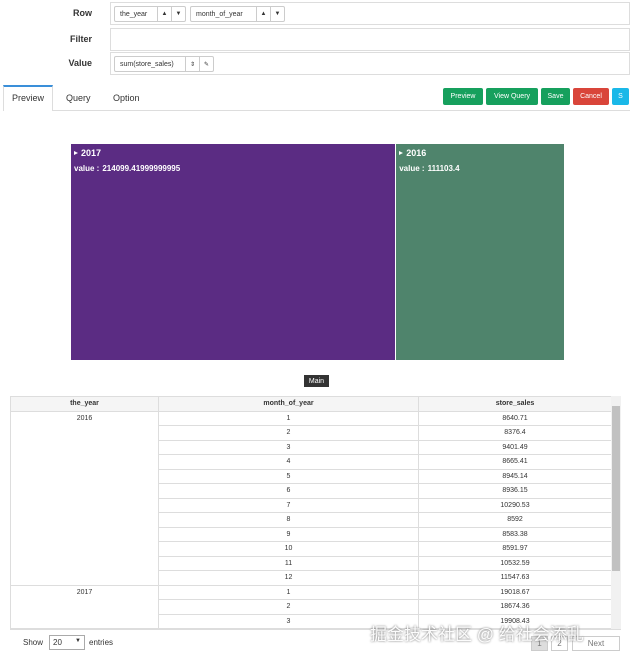  I want to click on agg-button: ⇕, so click(192, 64).